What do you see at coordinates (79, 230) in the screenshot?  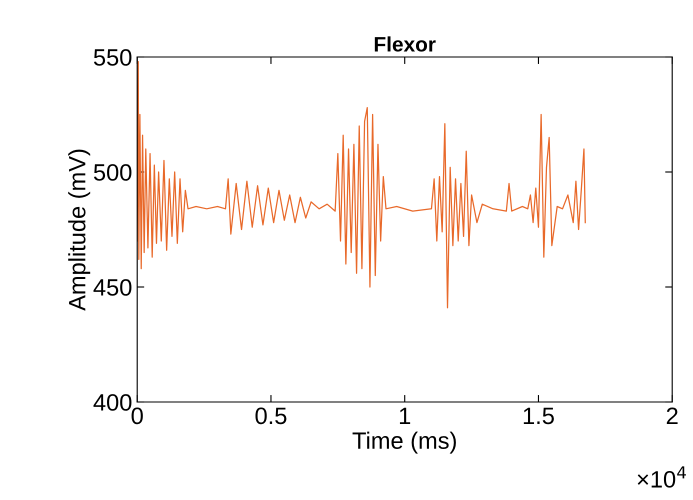 I see `y-axis-title: Amplitude (mV)` at bounding box center [79, 230].